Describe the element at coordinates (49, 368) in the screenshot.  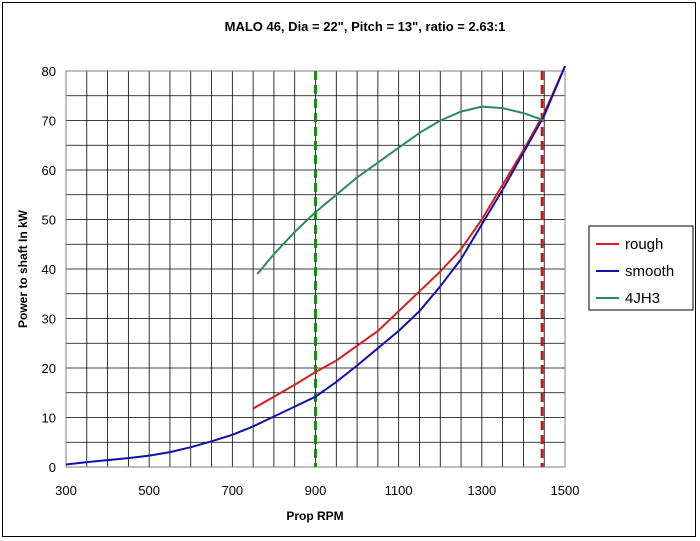
I see `y-tick-label: 20` at that location.